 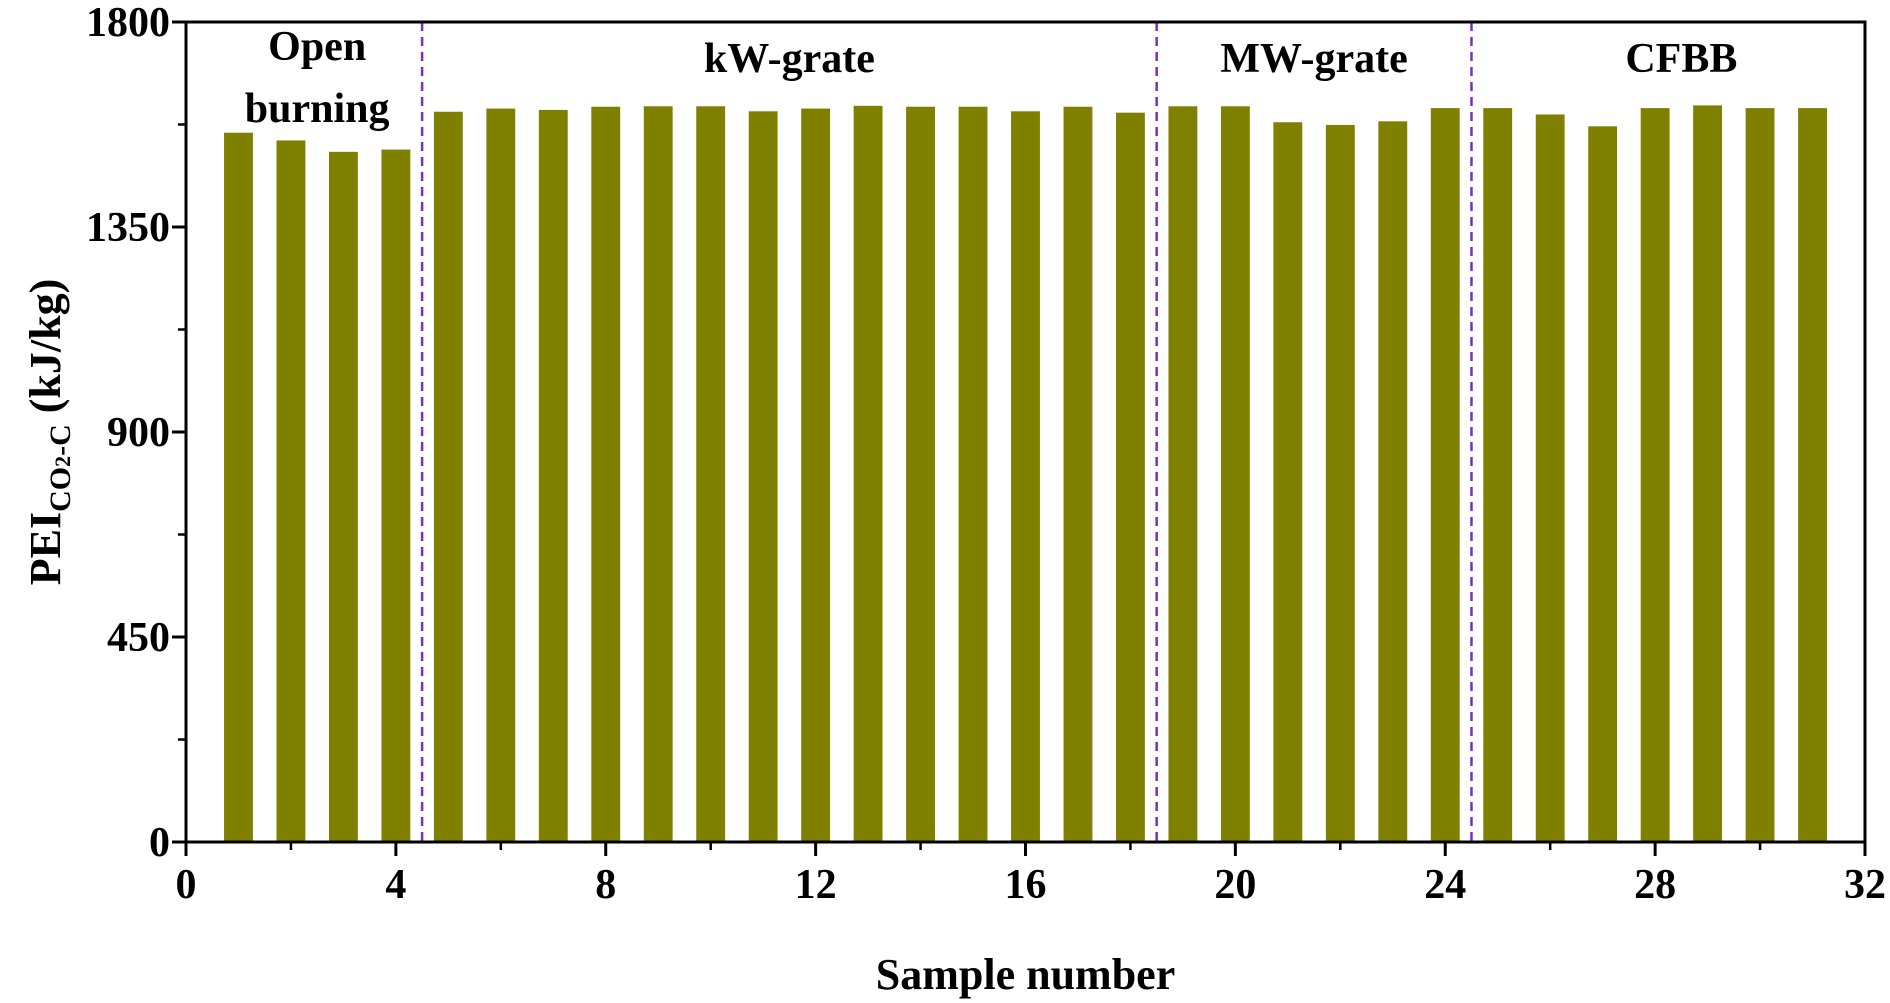 What do you see at coordinates (62, 461) in the screenshot?
I see `y-axis-title-sub-b: 2` at bounding box center [62, 461].